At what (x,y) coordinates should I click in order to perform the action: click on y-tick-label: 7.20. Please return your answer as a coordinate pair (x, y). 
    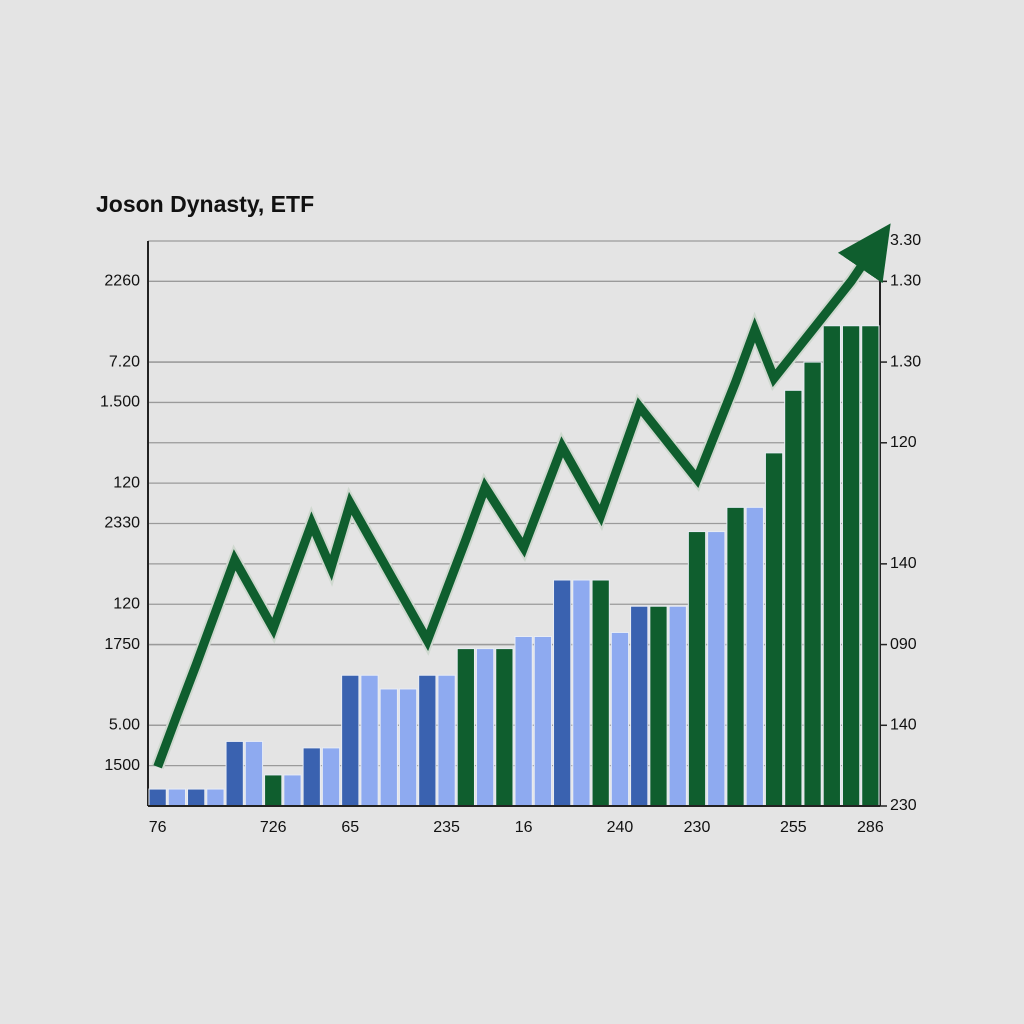
    Looking at the image, I should click on (124, 361).